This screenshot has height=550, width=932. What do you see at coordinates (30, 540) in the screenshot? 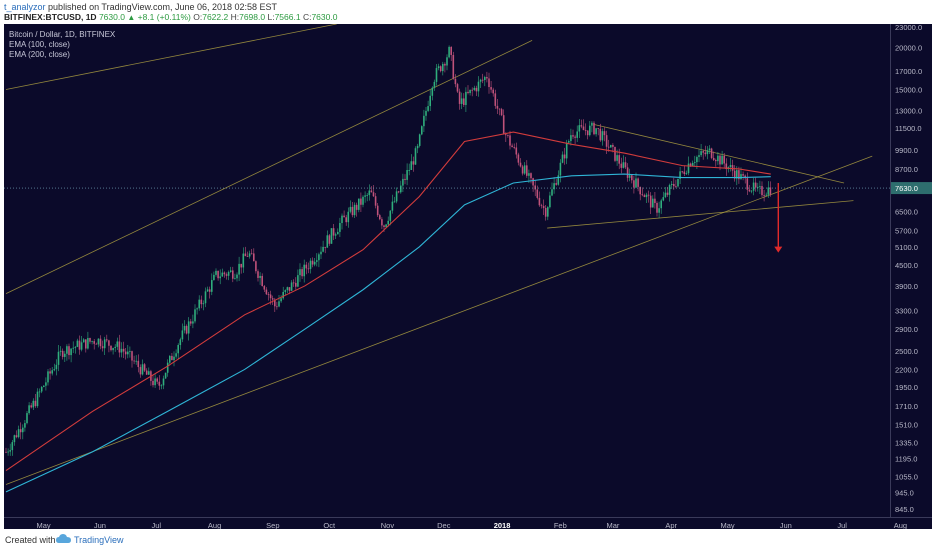
I see `created-with-label: Created with` at bounding box center [30, 540].